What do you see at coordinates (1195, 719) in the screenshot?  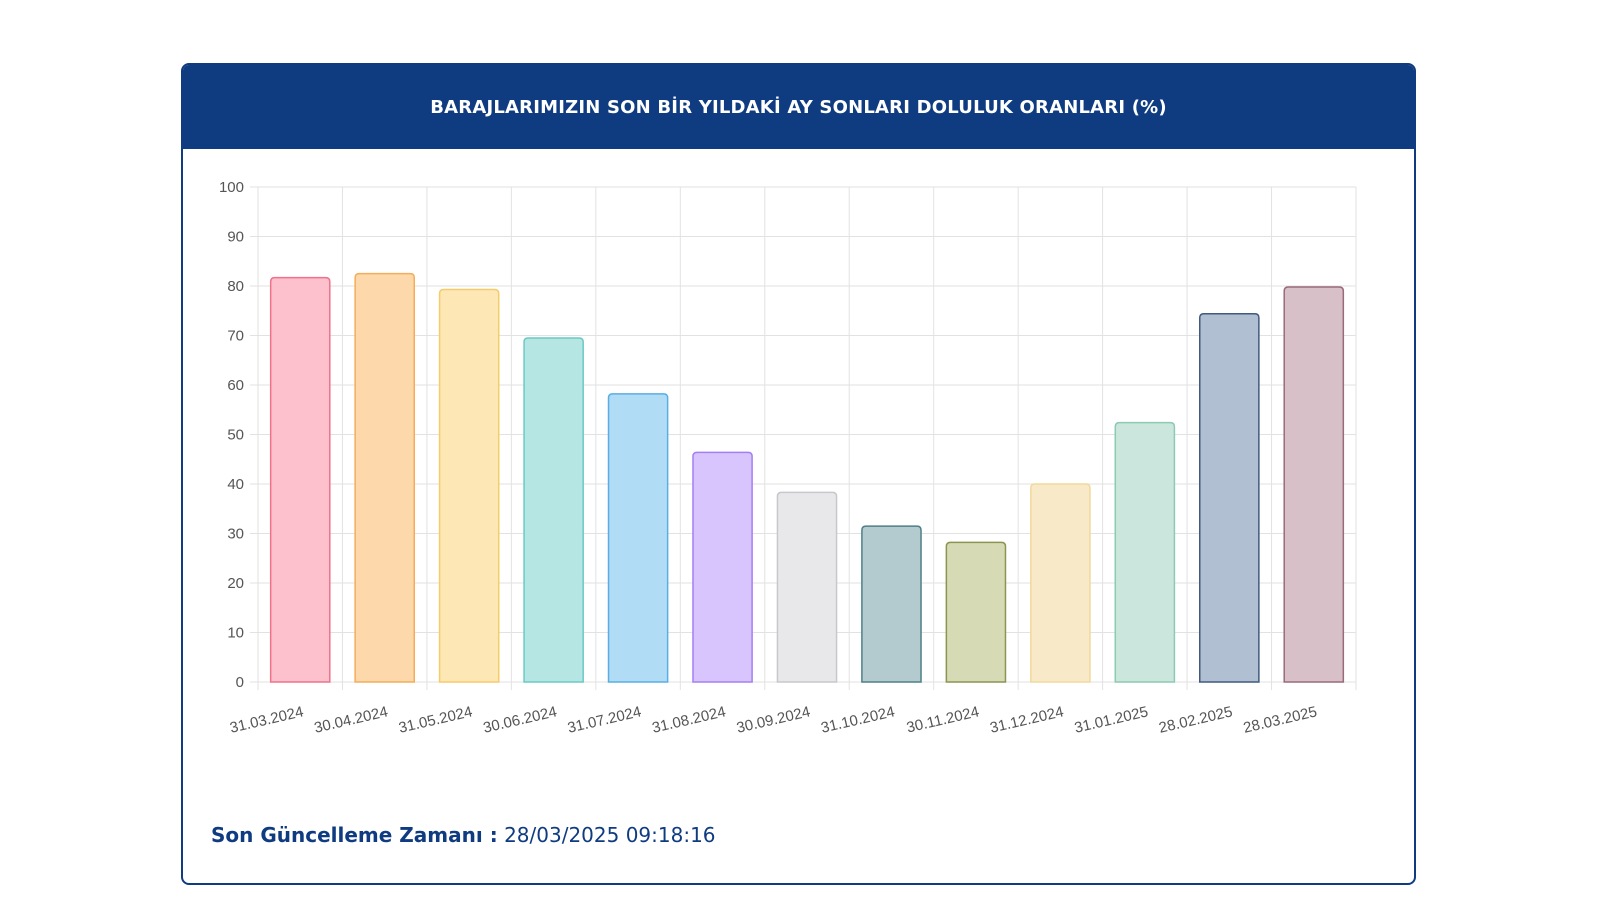 I see `x-tick-label: 28.02.2025` at bounding box center [1195, 719].